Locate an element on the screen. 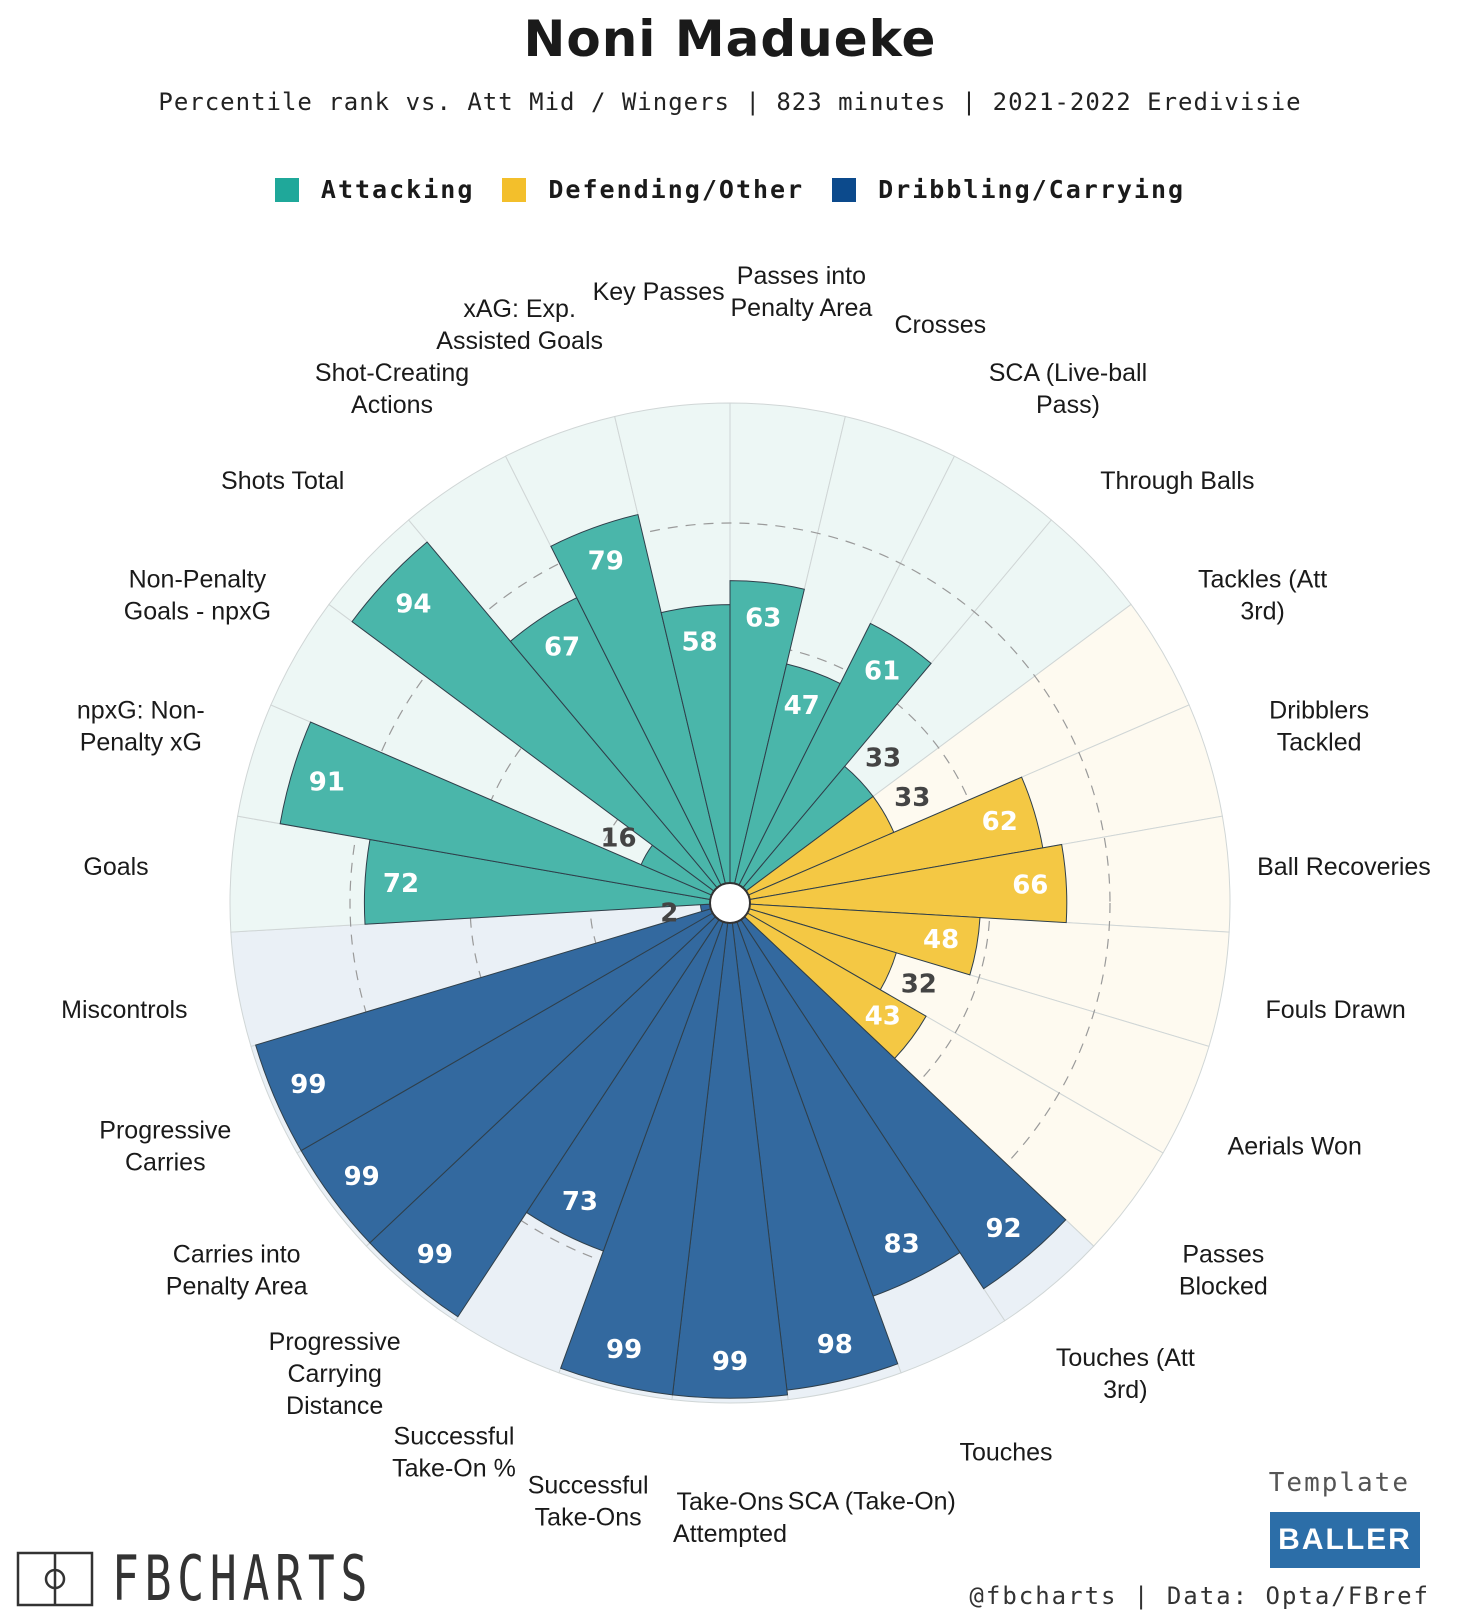 Image resolution: width=1460 pixels, height=1618 pixels. value-label-dribblers-tackled: 62 is located at coordinates (1000, 822).